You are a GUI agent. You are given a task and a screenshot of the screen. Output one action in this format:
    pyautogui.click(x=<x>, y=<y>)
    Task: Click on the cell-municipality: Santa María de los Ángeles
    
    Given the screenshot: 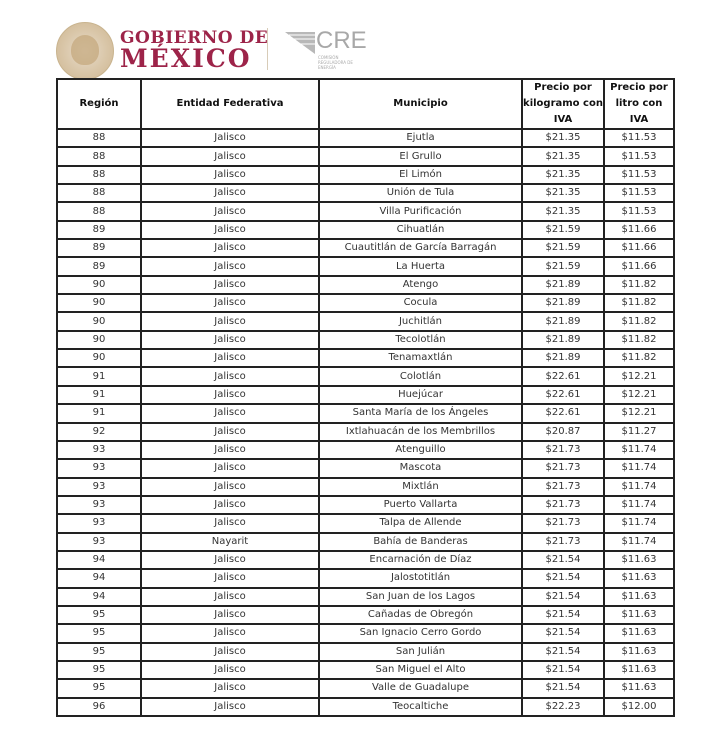 What is the action you would take?
    pyautogui.click(x=420, y=413)
    